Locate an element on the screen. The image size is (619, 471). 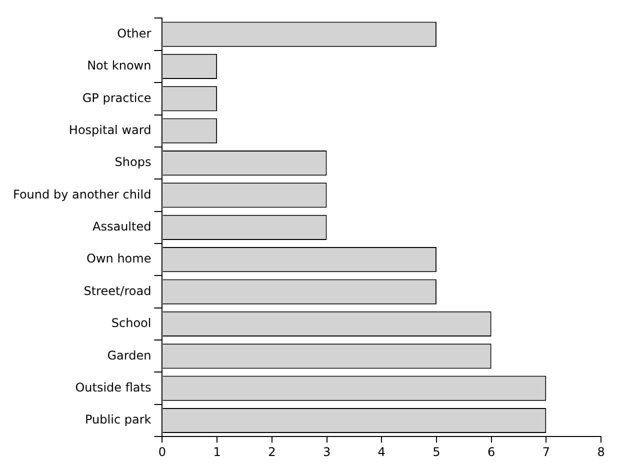
y-tick-label: Public park is located at coordinates (118, 419).